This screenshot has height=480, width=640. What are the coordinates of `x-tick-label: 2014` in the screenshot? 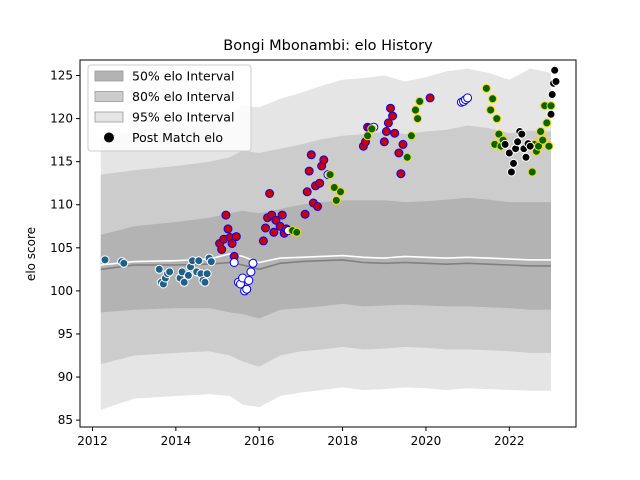 It's located at (176, 441).